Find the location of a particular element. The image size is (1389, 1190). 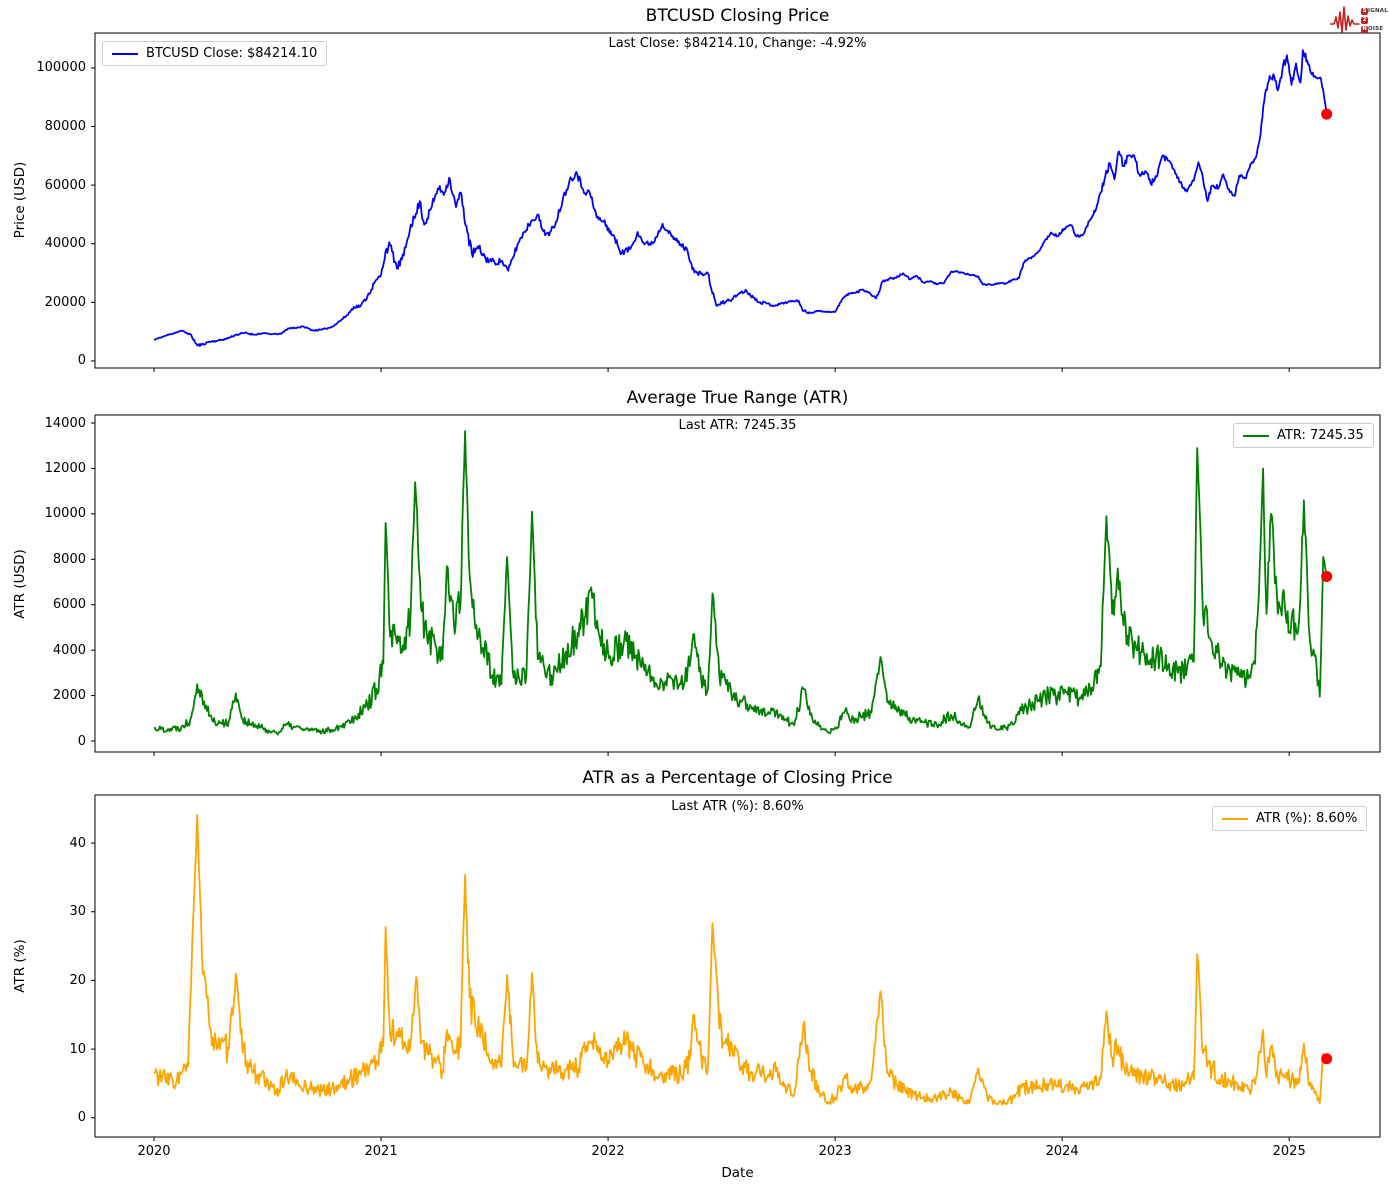

y-tick-label: 60000 is located at coordinates (65, 185).